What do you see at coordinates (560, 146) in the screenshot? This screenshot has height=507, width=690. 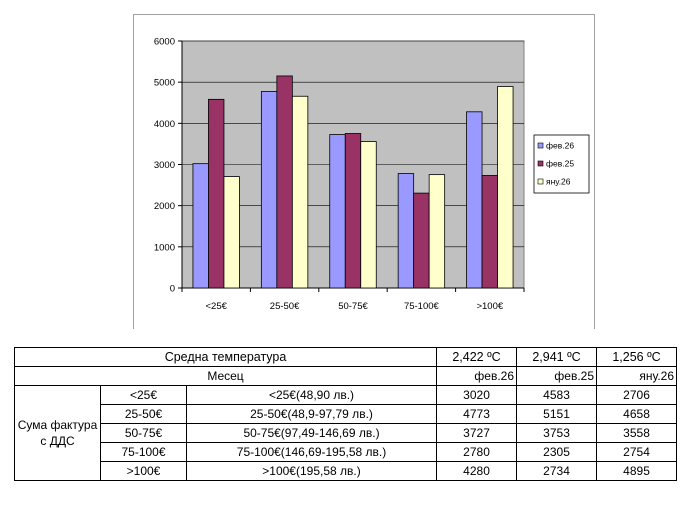 I see `legend-label: фев.26` at bounding box center [560, 146].